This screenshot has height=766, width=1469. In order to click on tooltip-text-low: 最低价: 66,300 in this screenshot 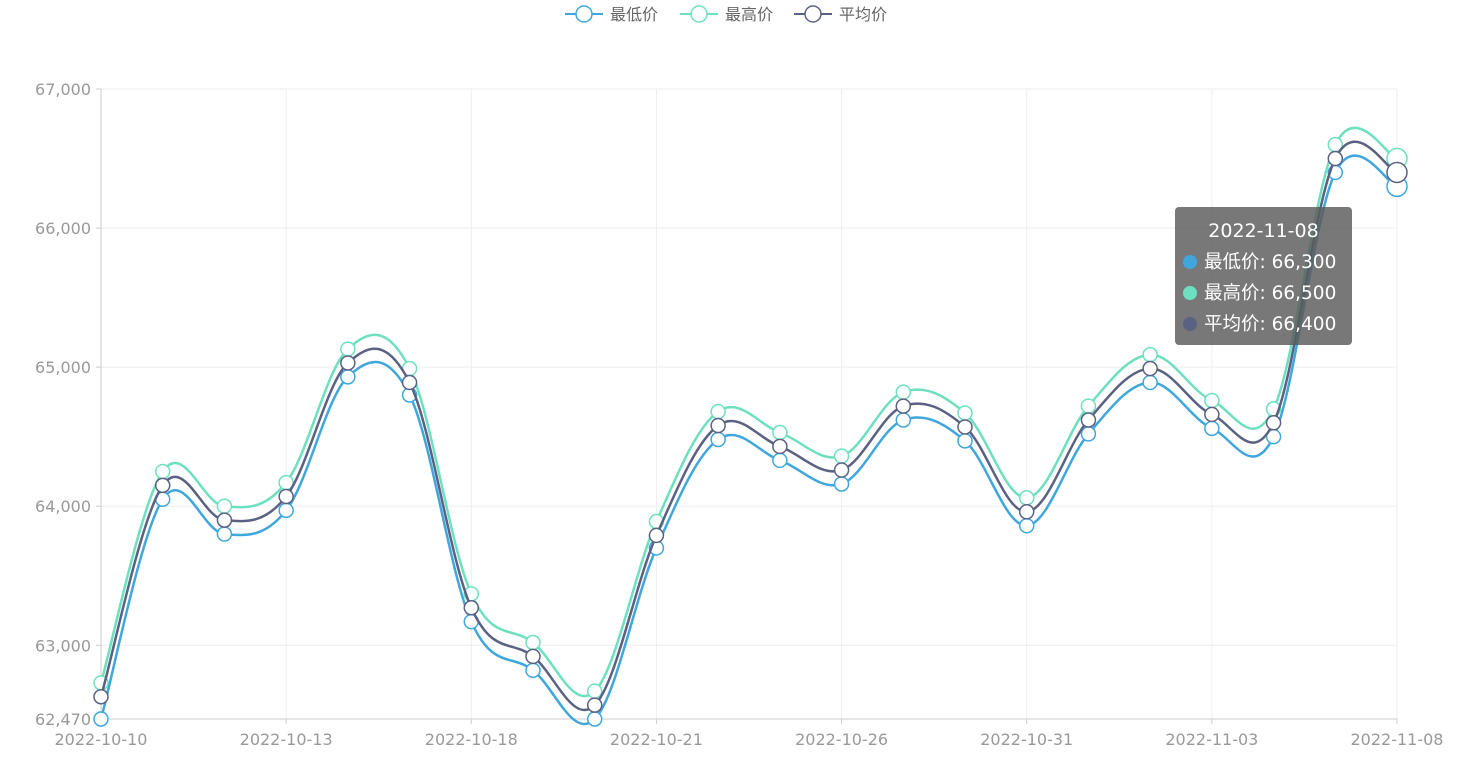, I will do `click(1270, 262)`.